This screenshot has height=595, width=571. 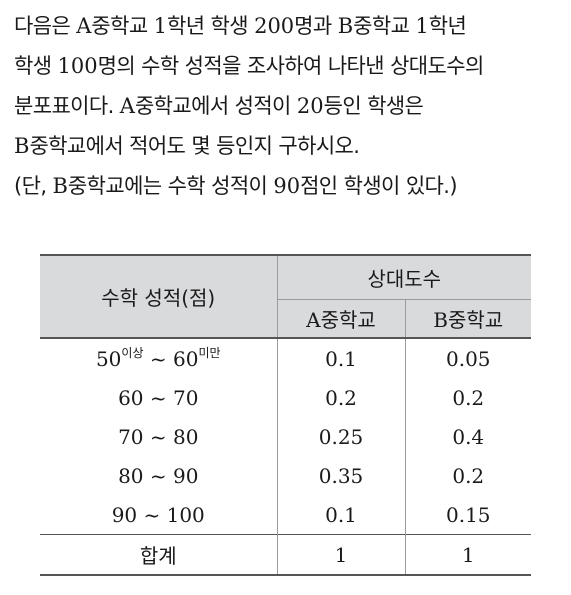 I want to click on score-range: 50이상 ~ 60미만, so click(x=158, y=357).